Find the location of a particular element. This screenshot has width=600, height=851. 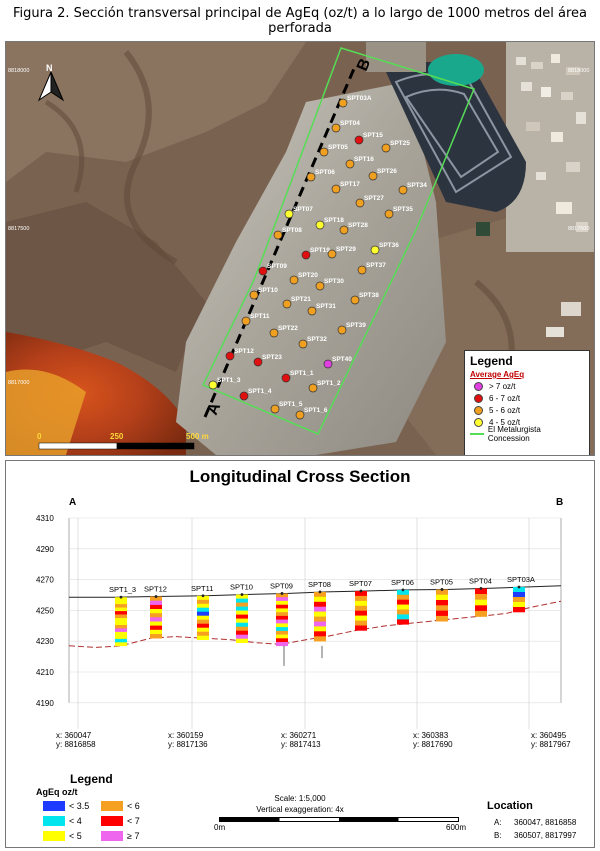

map-drill-hole-label: SPT12 is located at coordinates (244, 351).